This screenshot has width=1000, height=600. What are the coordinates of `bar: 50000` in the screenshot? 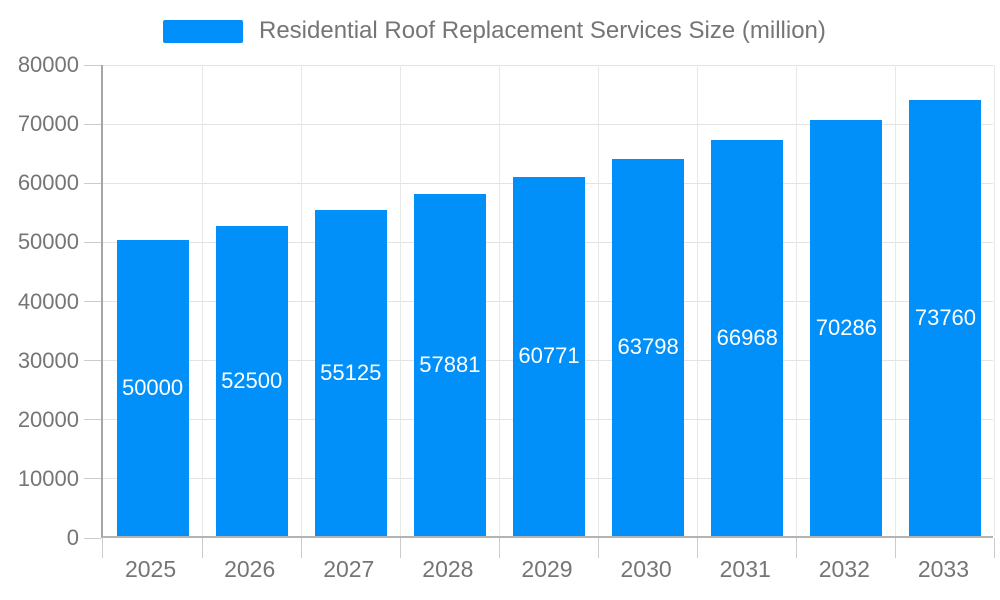 It's located at (152, 388).